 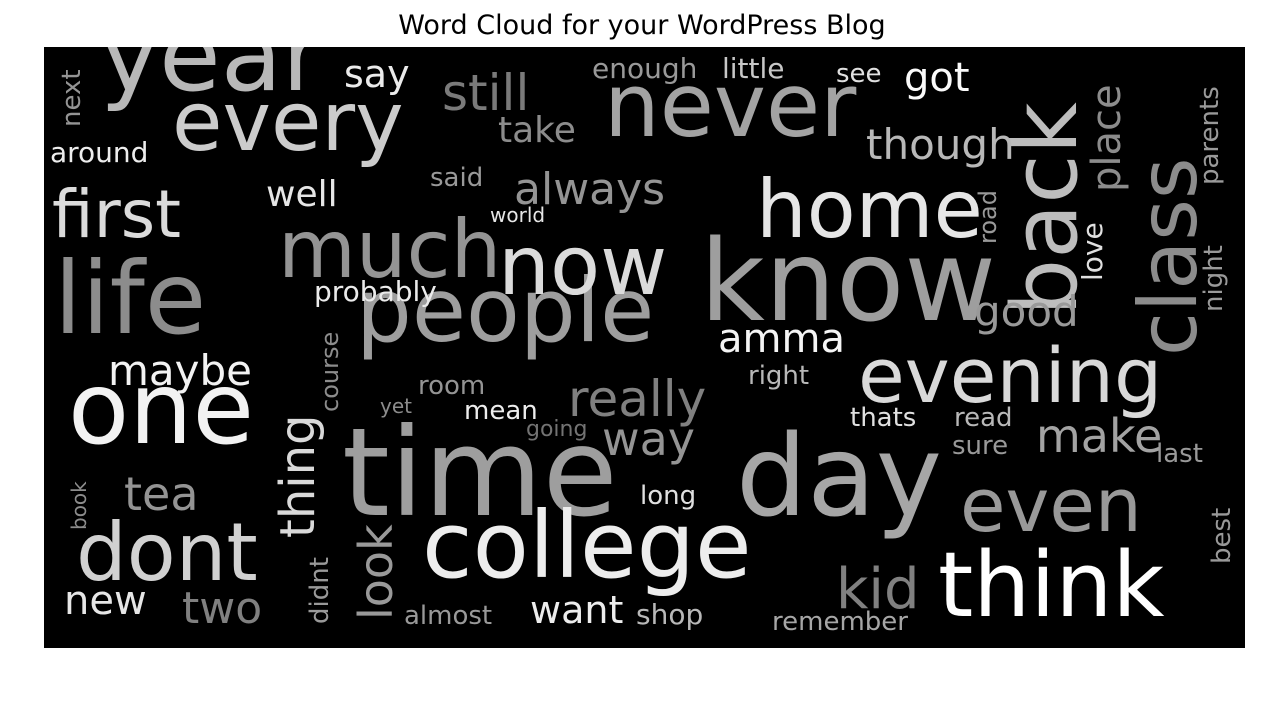 What do you see at coordinates (668, 496) in the screenshot?
I see `word-long: long` at bounding box center [668, 496].